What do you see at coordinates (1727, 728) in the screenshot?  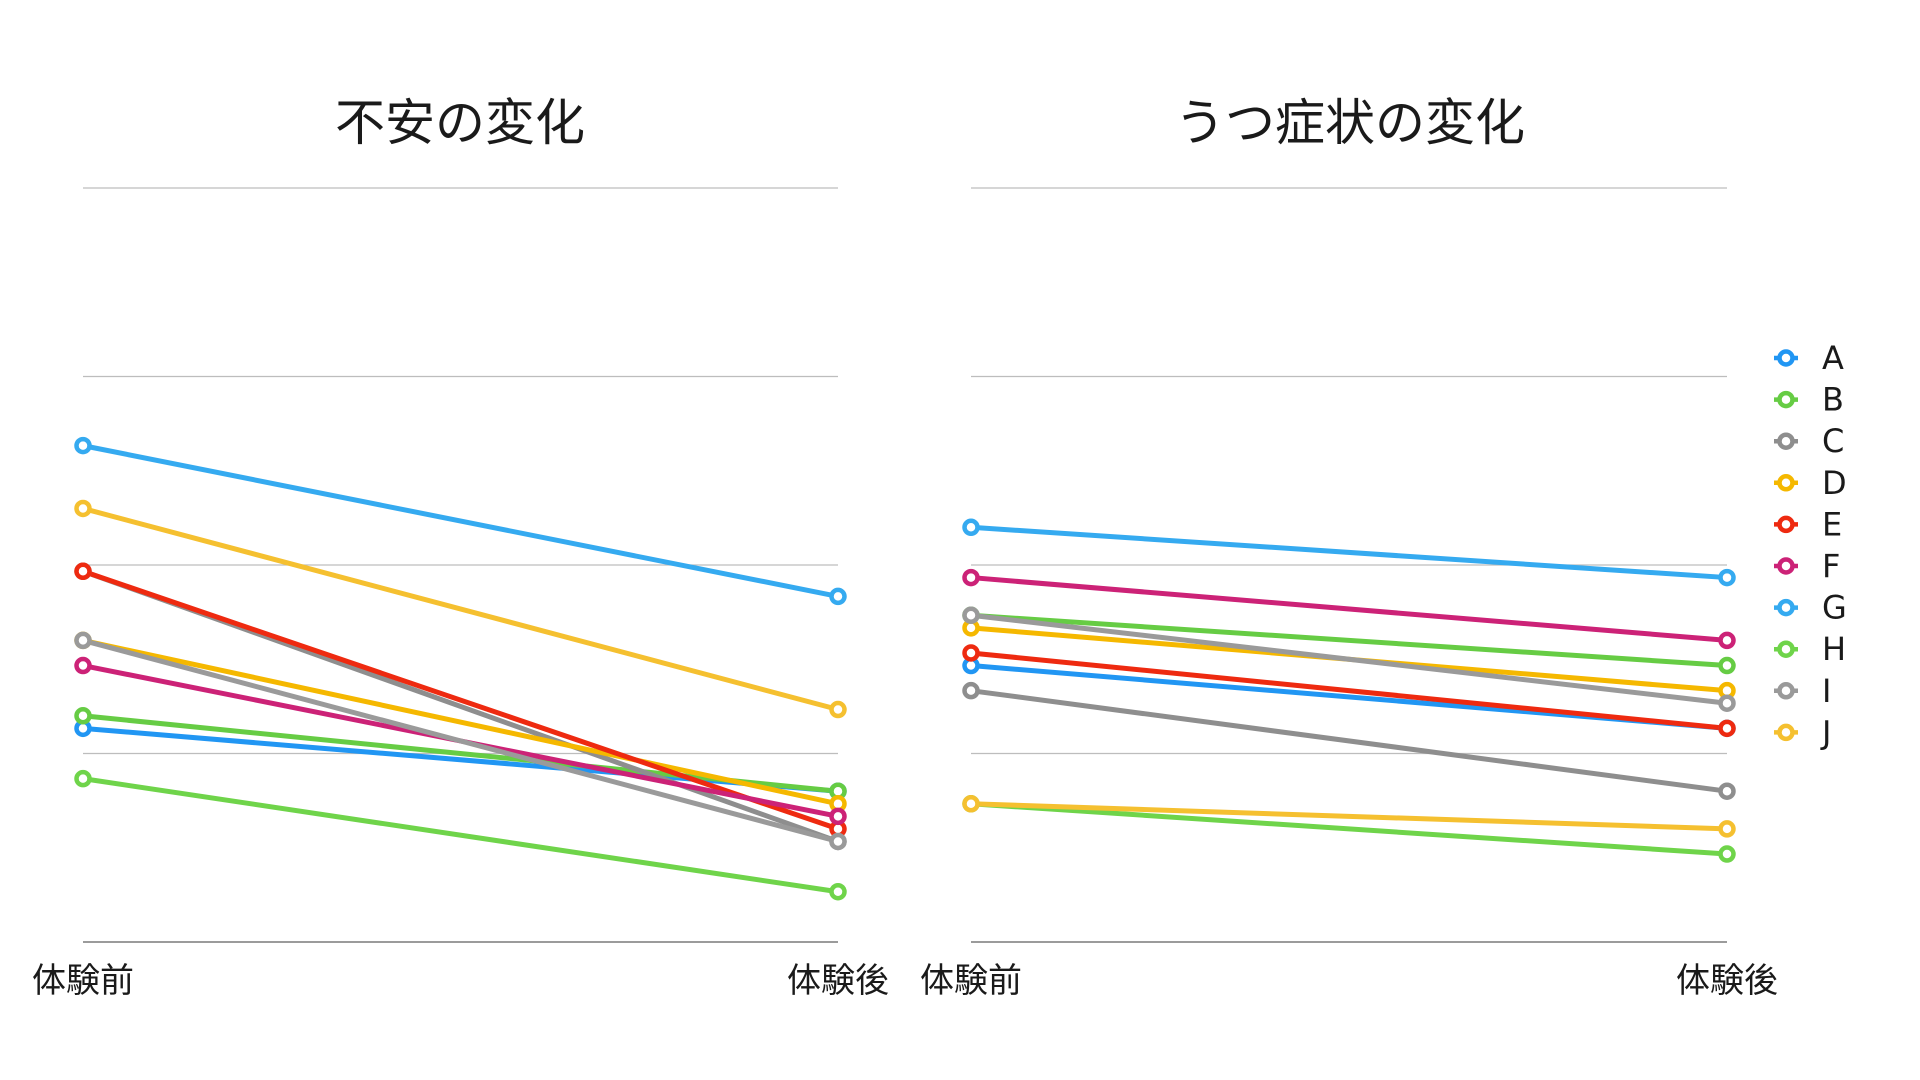 I see `data-point-e-after-depression` at bounding box center [1727, 728].